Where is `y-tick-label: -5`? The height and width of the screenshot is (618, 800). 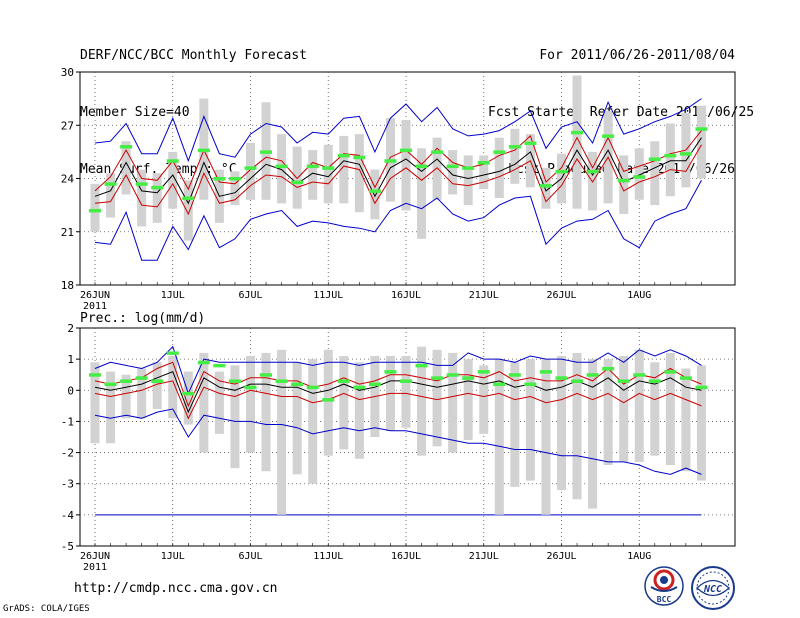 y-tick-label: -5 is located at coordinates (67, 546).